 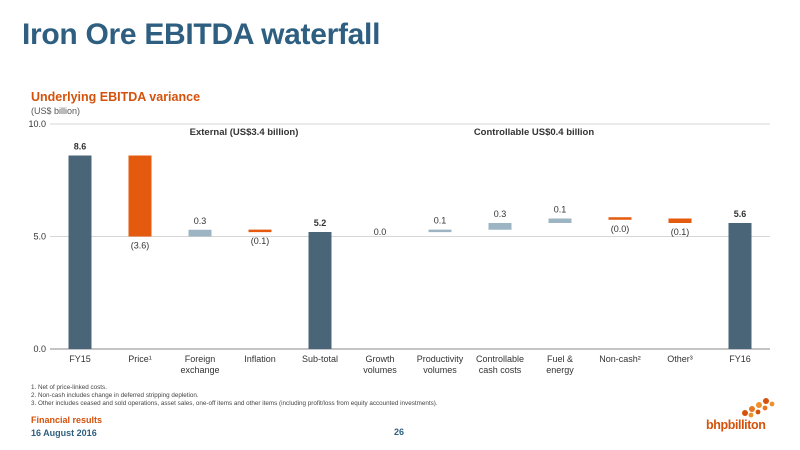 What do you see at coordinates (740, 214) in the screenshot?
I see `bar-value-label: 5.6` at bounding box center [740, 214].